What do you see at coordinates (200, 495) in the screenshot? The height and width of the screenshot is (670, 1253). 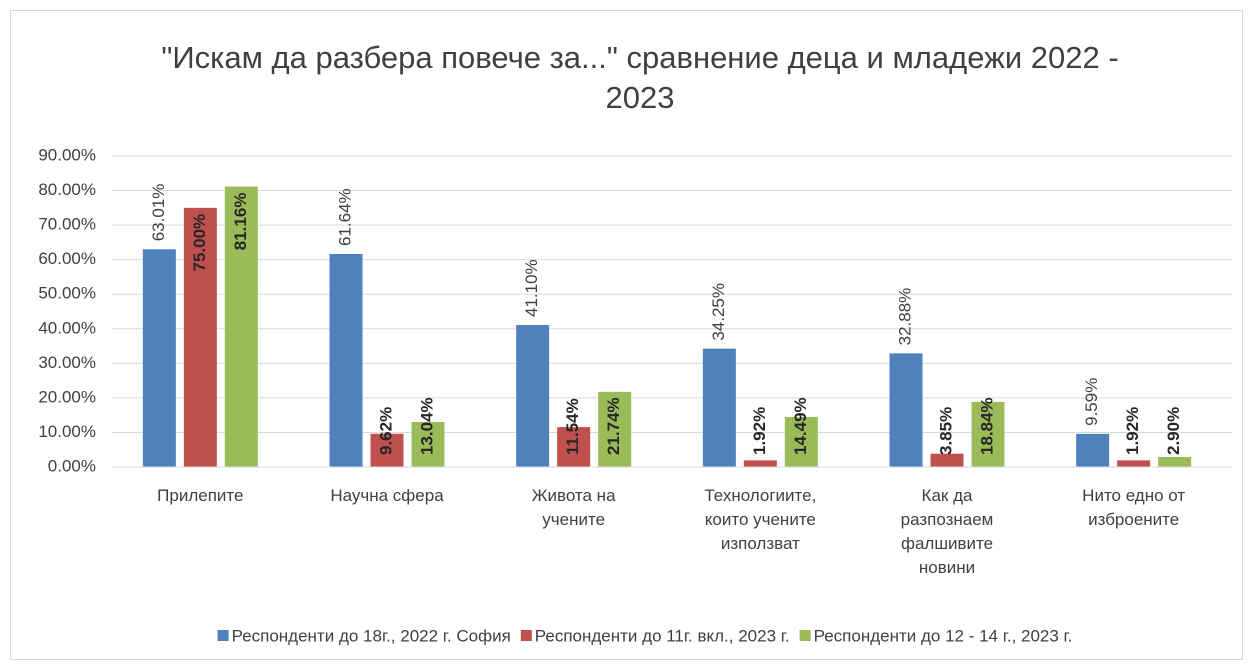 I see `x-tick-label: Прилепите` at bounding box center [200, 495].